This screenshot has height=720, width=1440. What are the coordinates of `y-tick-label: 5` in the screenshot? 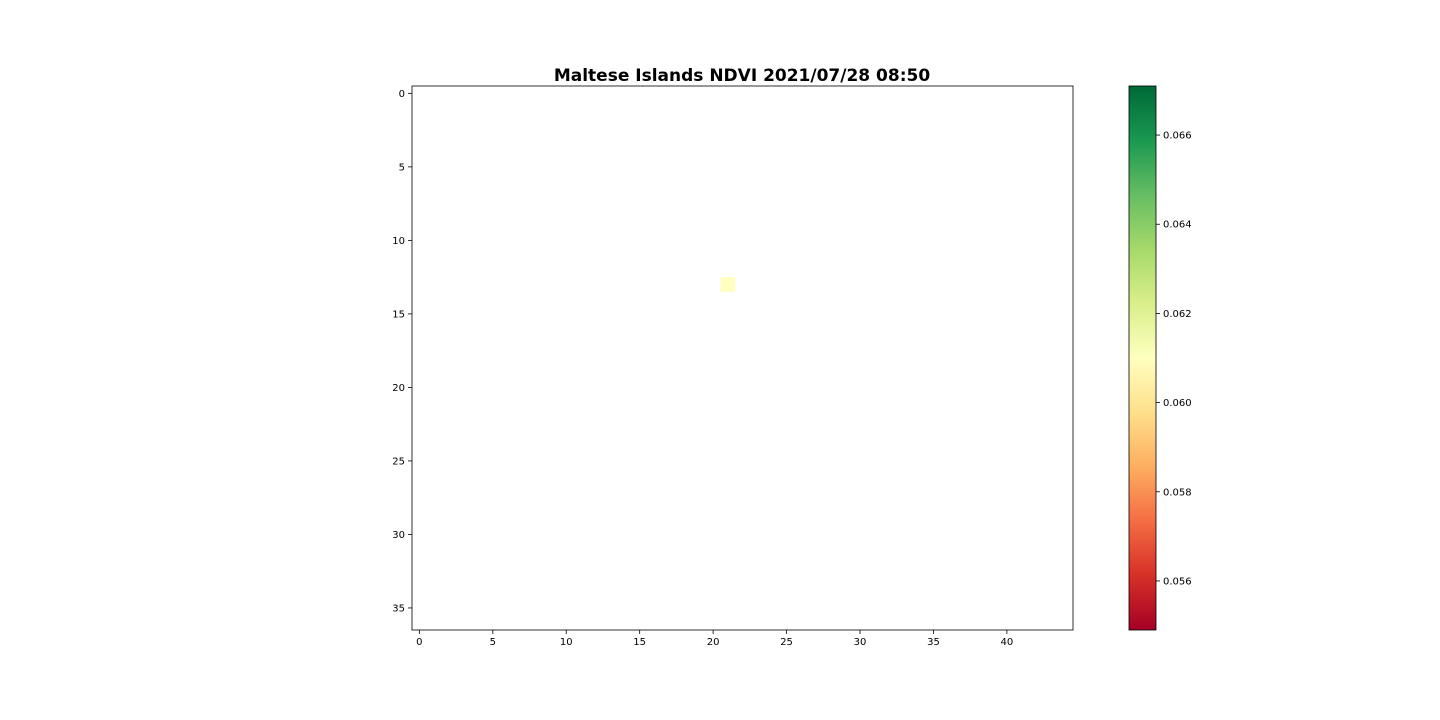 It's located at (402, 167).